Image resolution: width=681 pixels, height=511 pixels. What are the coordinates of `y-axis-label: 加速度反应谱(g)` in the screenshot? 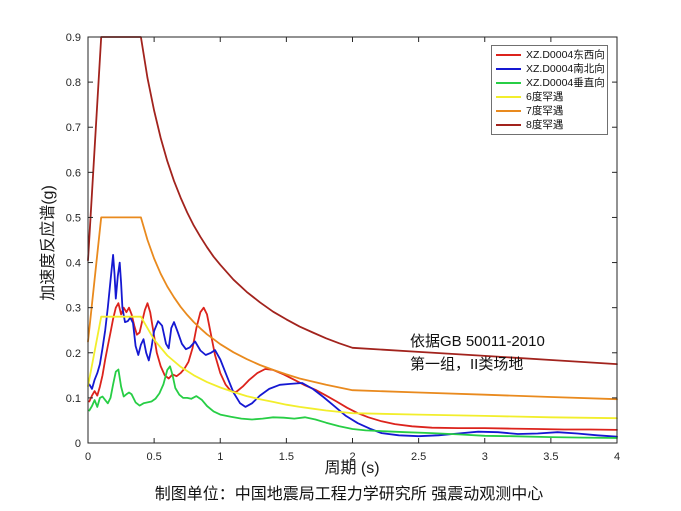 It's located at (48, 243).